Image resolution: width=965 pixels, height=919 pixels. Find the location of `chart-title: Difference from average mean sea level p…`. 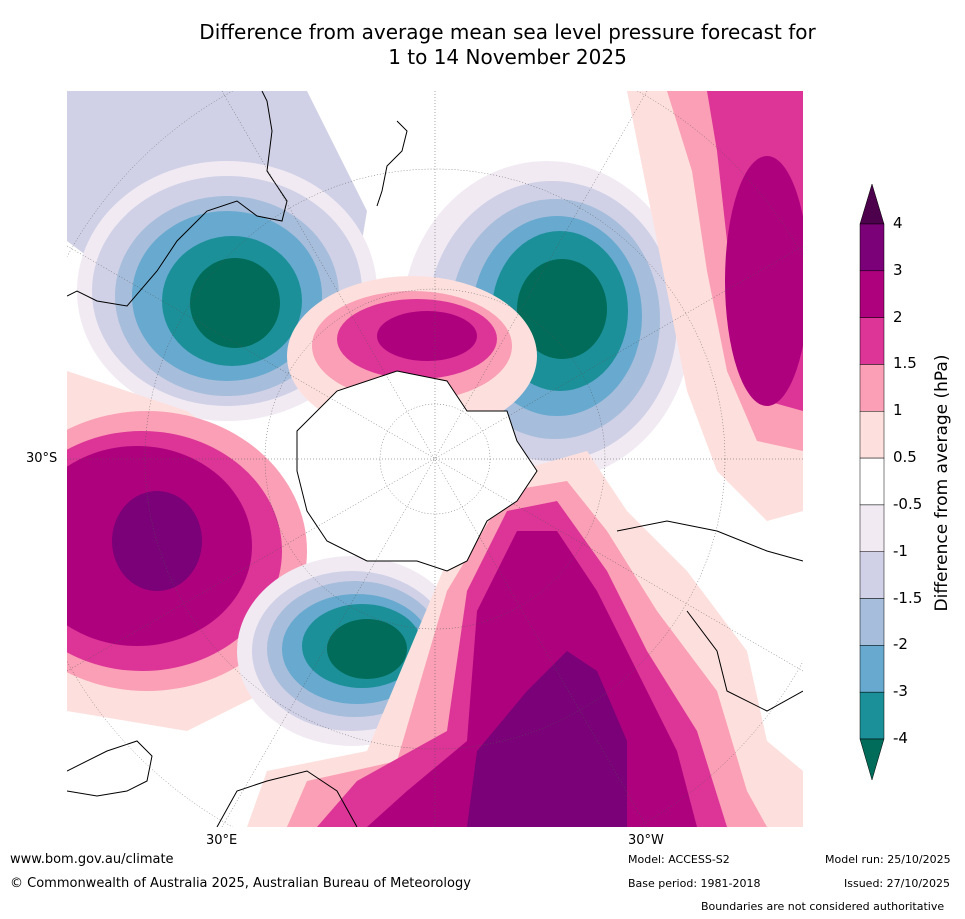

chart-title: Difference from average mean sea level p… is located at coordinates (482, 45).